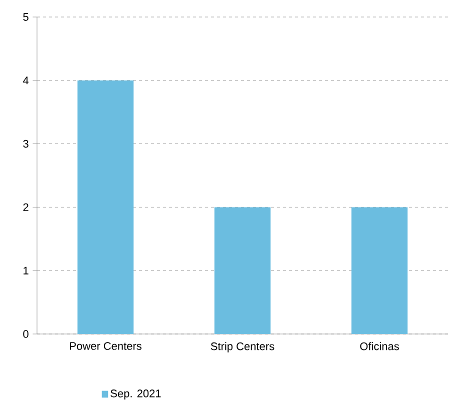  What do you see at coordinates (26, 270) in the screenshot?
I see `y-tick-label: 1` at bounding box center [26, 270].